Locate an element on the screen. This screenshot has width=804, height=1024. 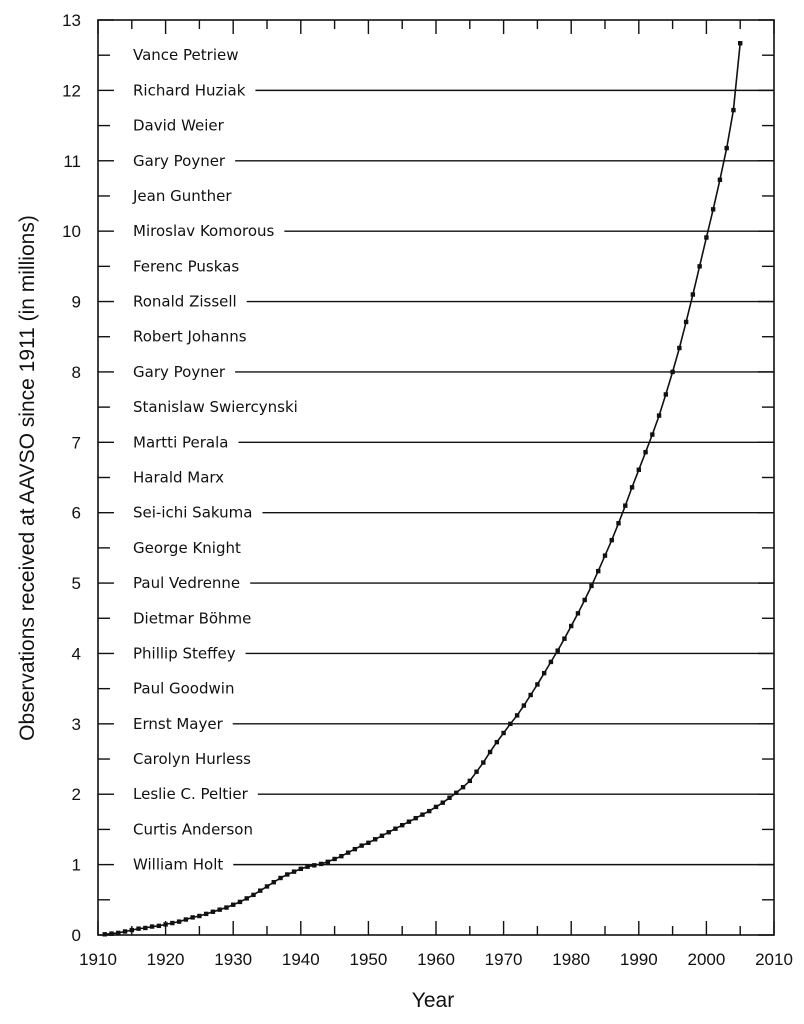
x-tick-label: 1990 is located at coordinates (639, 959).